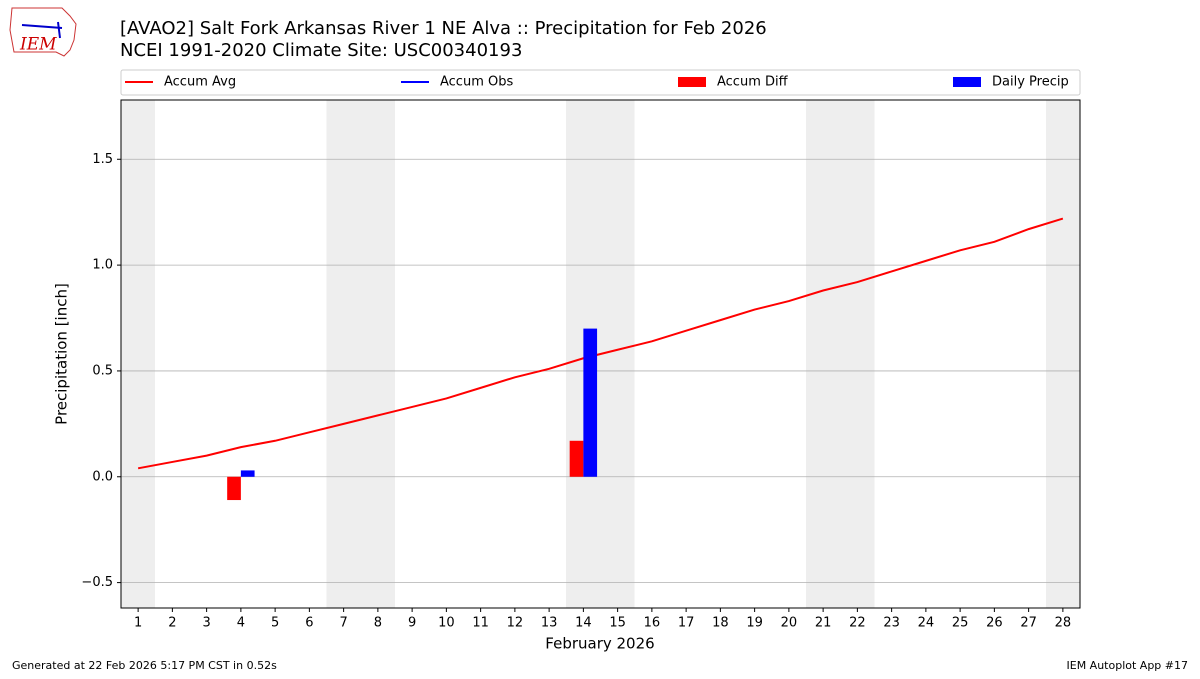 This screenshot has height=679, width=1200. I want to click on logo-text: IEM, so click(38, 45).